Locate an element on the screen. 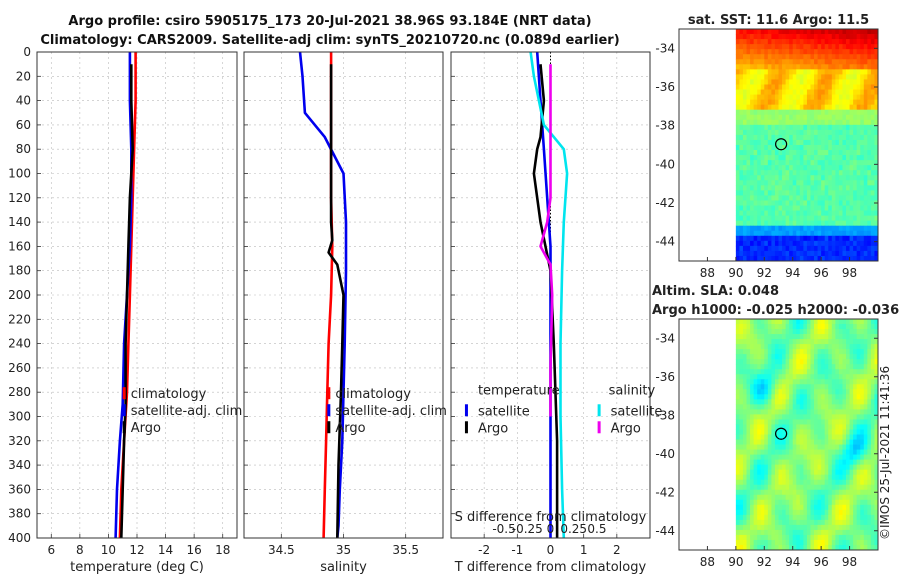 This screenshot has height=580, width=900. y-tick-label: 140 is located at coordinates (19, 222).